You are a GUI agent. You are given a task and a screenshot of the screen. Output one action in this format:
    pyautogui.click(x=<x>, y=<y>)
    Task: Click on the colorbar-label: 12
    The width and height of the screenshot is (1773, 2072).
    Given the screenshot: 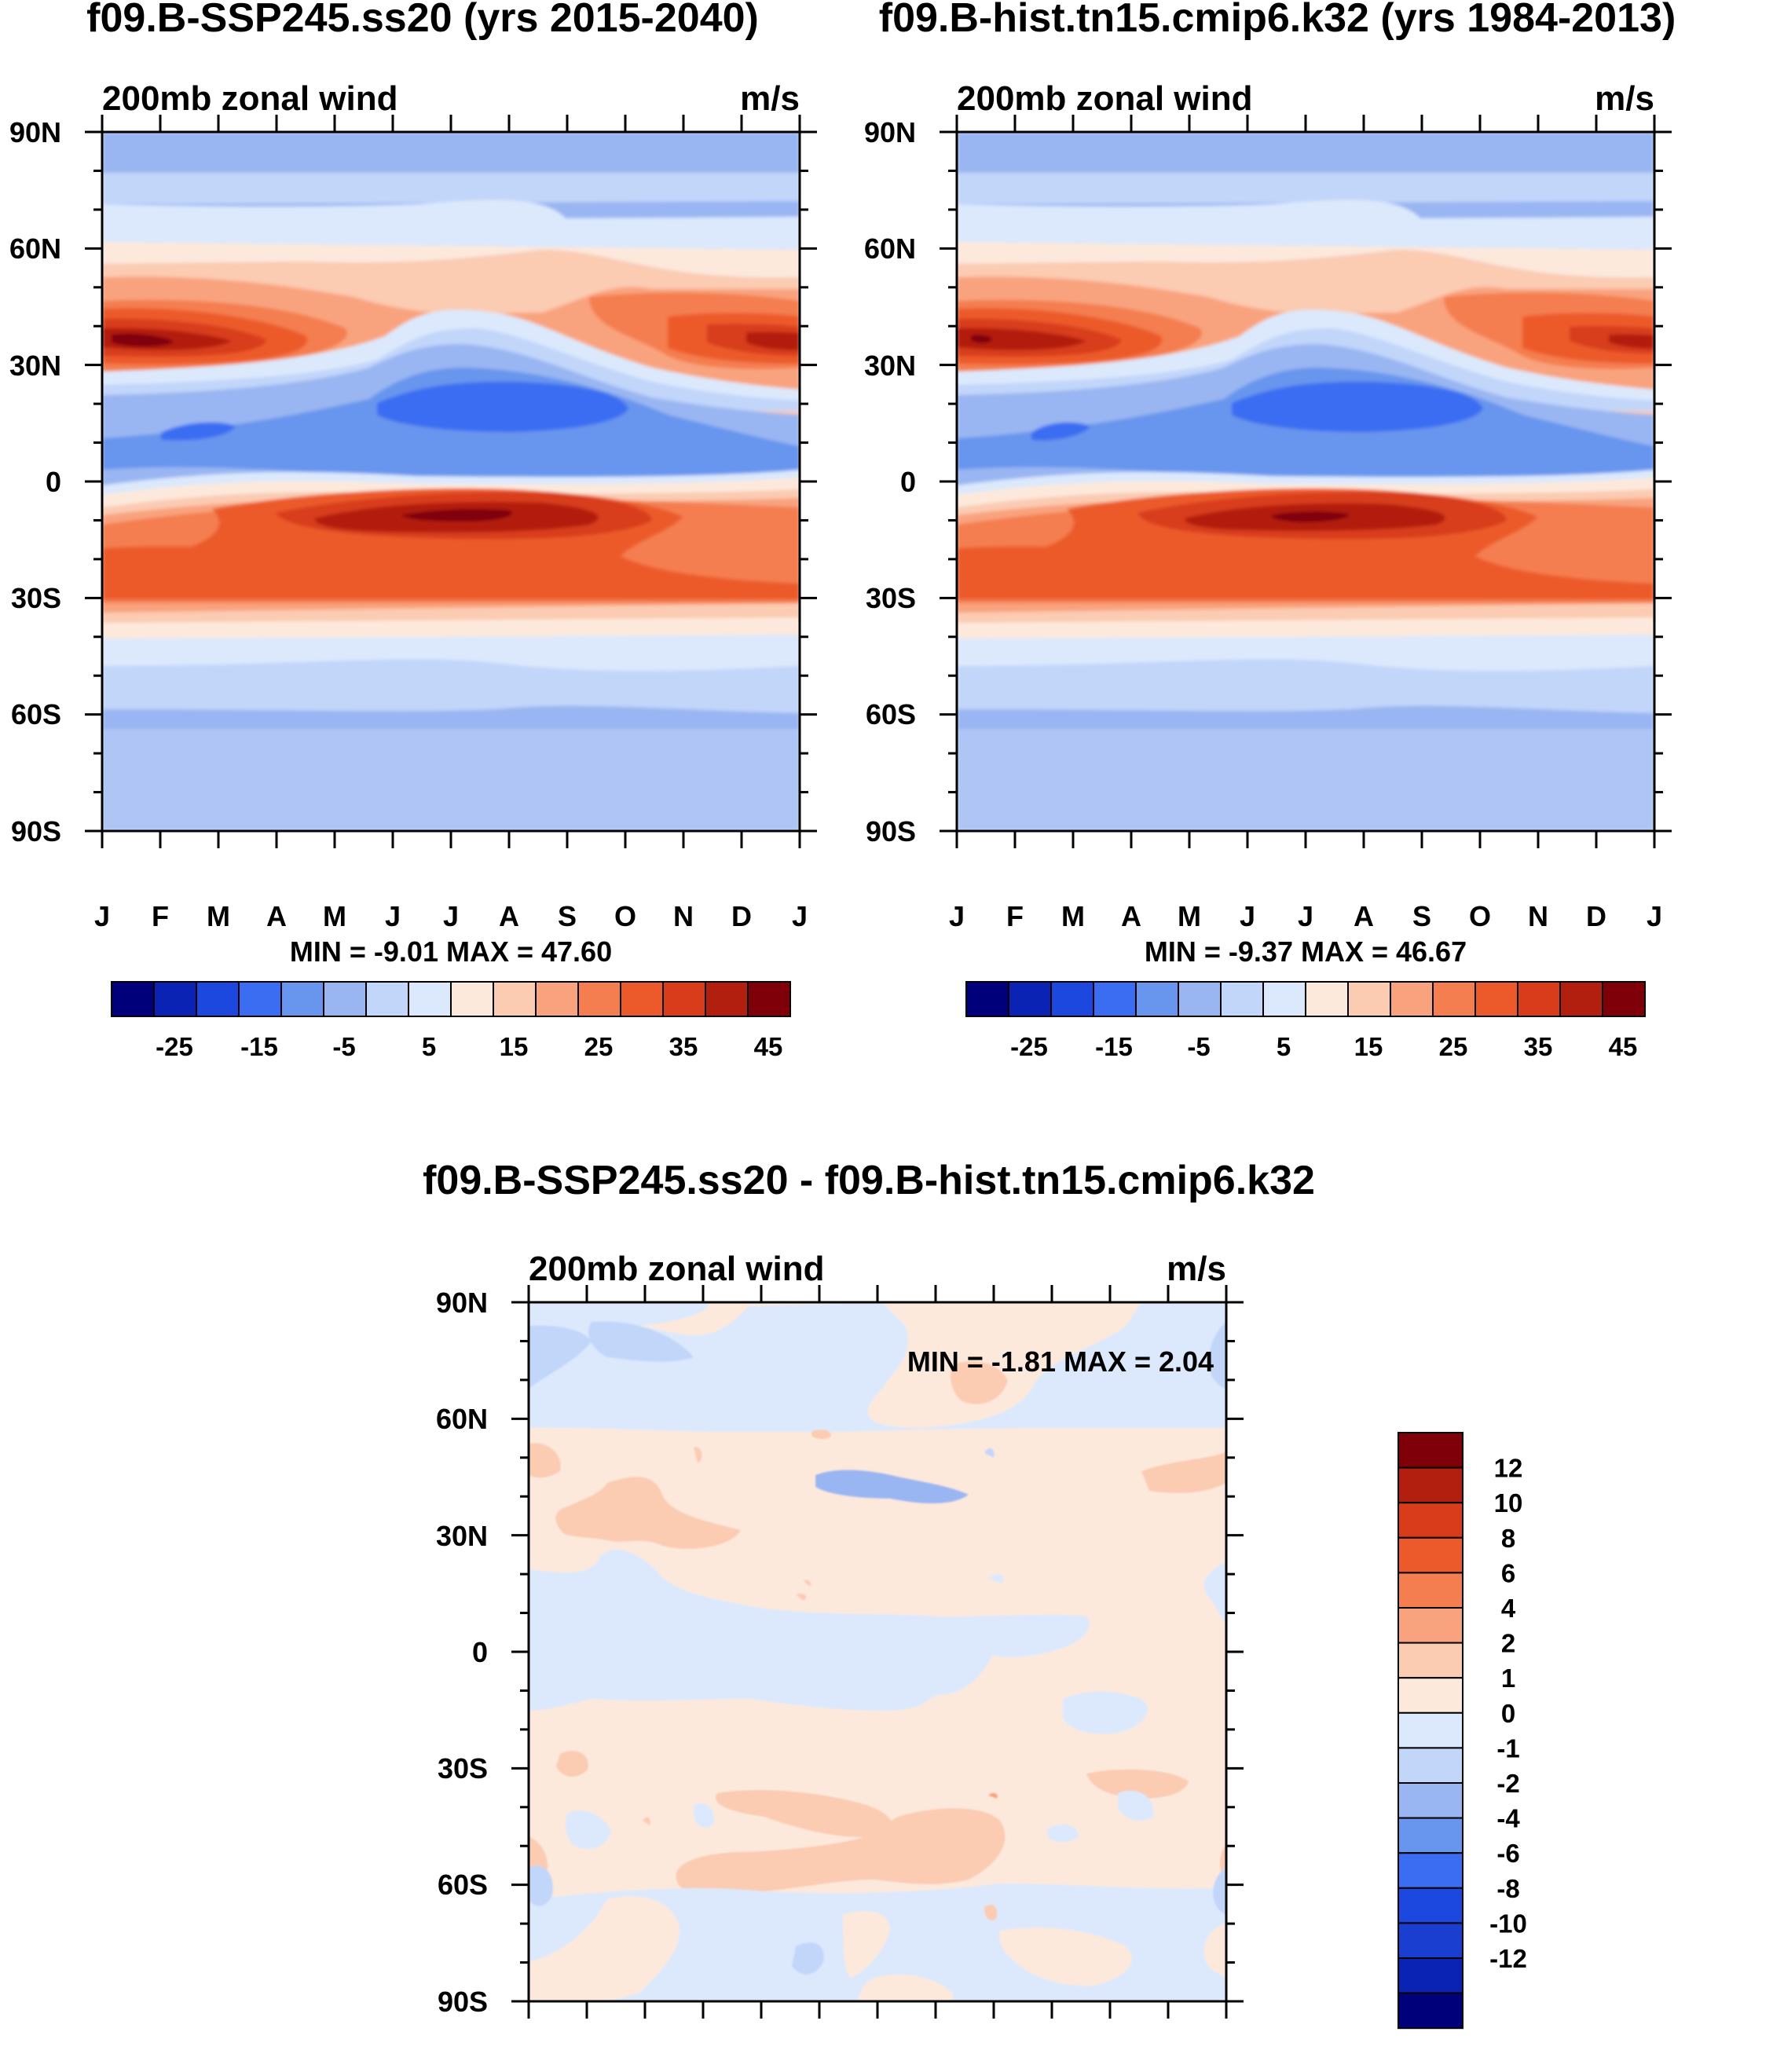 What is the action you would take?
    pyautogui.click(x=1509, y=1468)
    